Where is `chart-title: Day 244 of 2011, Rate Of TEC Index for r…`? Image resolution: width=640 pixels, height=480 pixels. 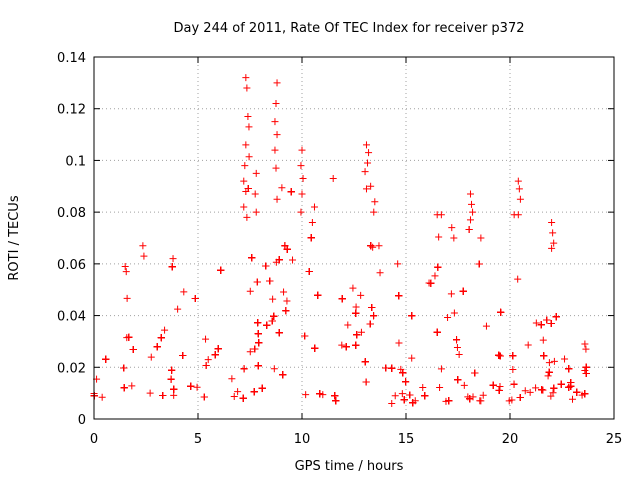 chart-title: Day 244 of 2011, Rate Of TEC Index for r… is located at coordinates (349, 28).